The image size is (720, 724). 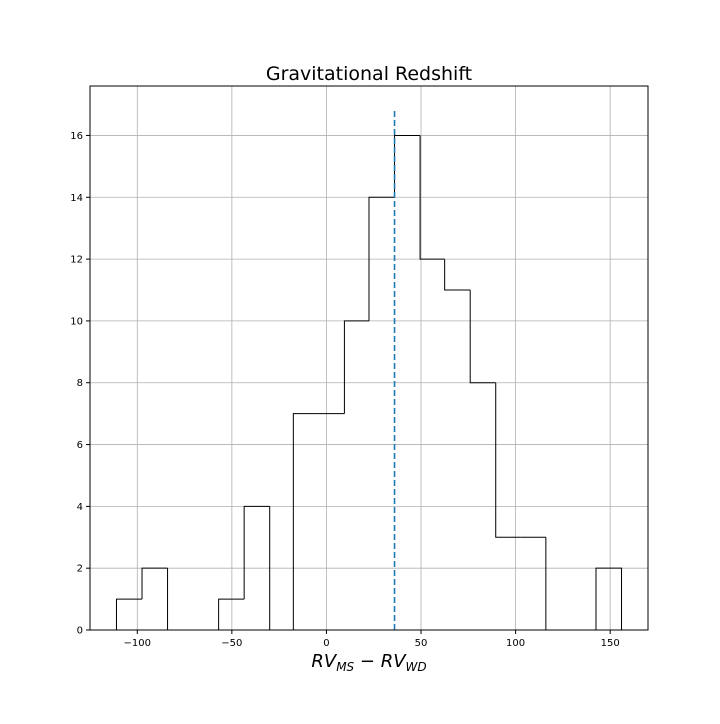 What do you see at coordinates (610, 643) in the screenshot?
I see `x-tick-label: 150` at bounding box center [610, 643].